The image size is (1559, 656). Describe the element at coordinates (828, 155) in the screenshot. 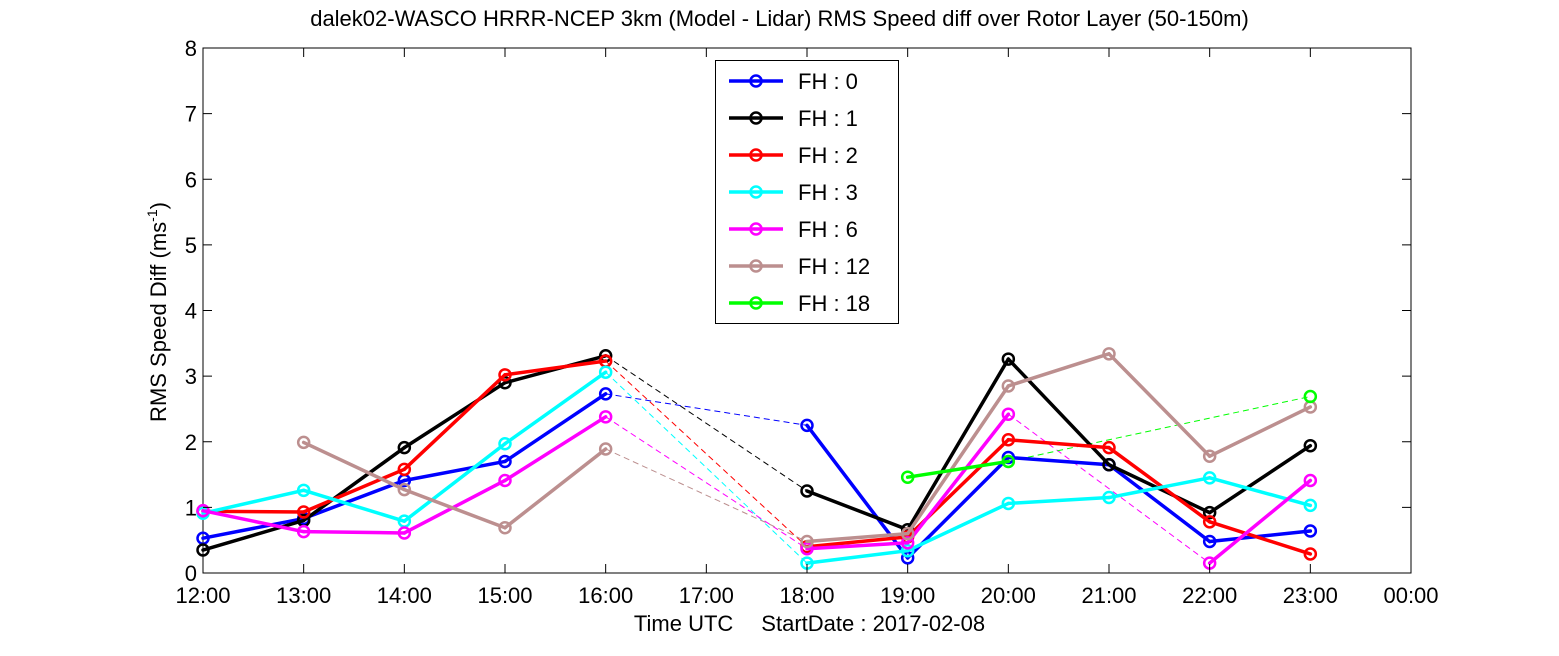

I see `legend-label: FH : 2` at that location.